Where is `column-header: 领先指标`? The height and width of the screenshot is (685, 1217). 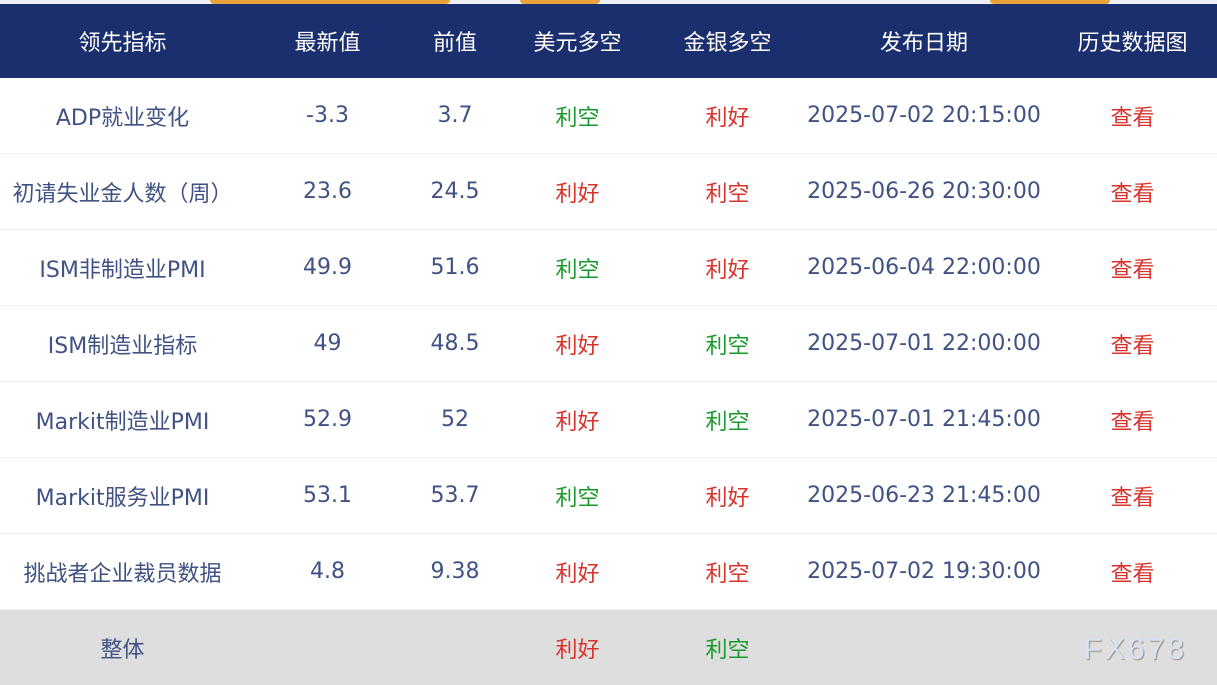 column-header: 领先指标 is located at coordinates (122, 41).